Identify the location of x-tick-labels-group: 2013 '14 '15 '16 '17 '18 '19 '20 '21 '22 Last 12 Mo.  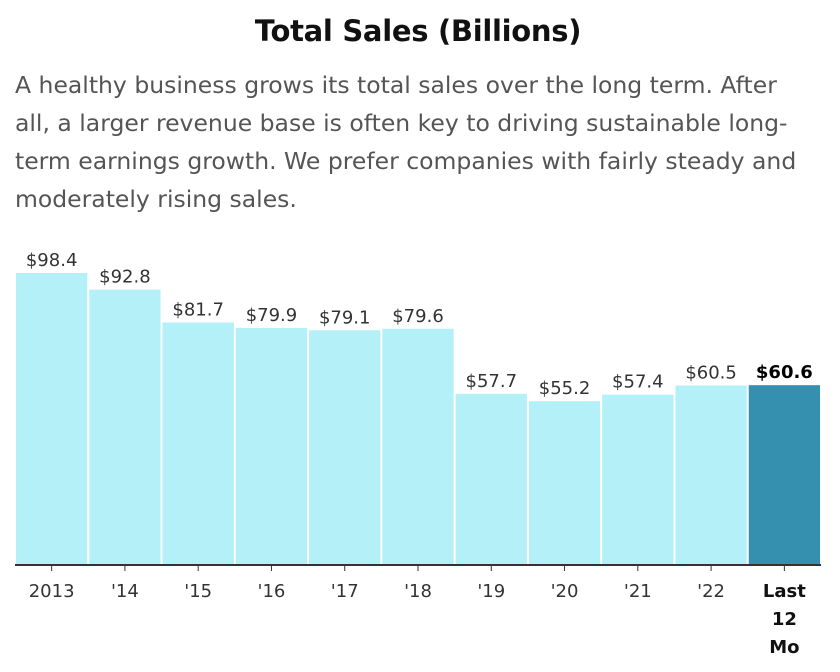
(417, 619).